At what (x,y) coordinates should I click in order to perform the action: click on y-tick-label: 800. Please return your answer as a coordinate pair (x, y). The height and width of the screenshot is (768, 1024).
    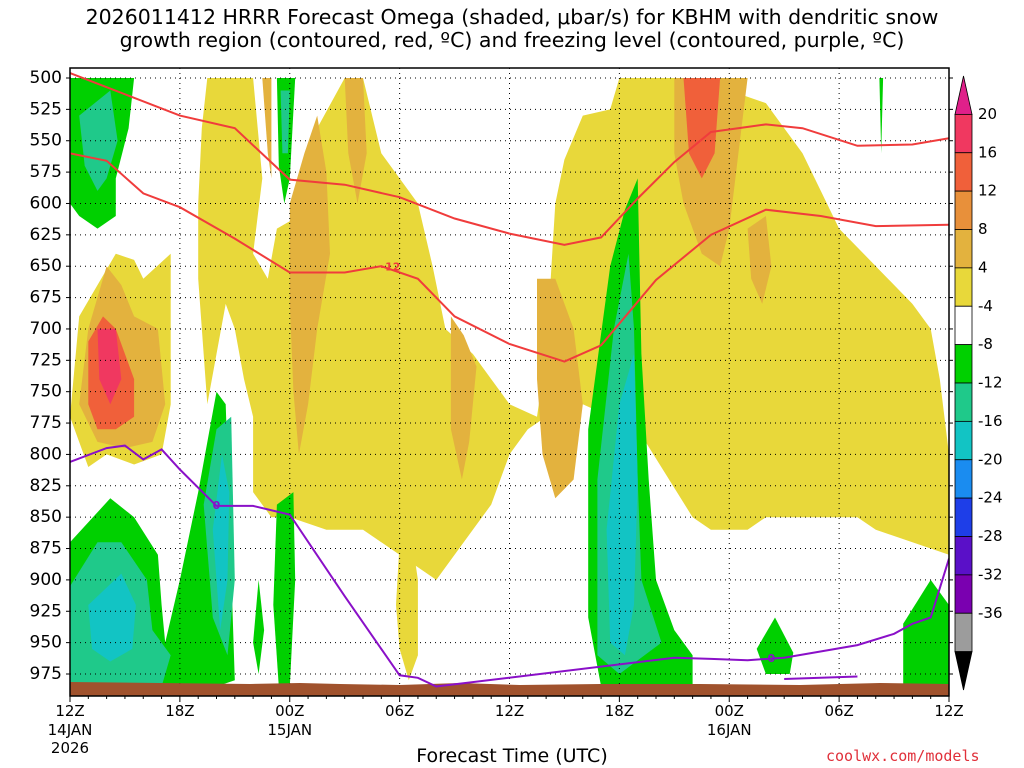
    Looking at the image, I should click on (46, 454).